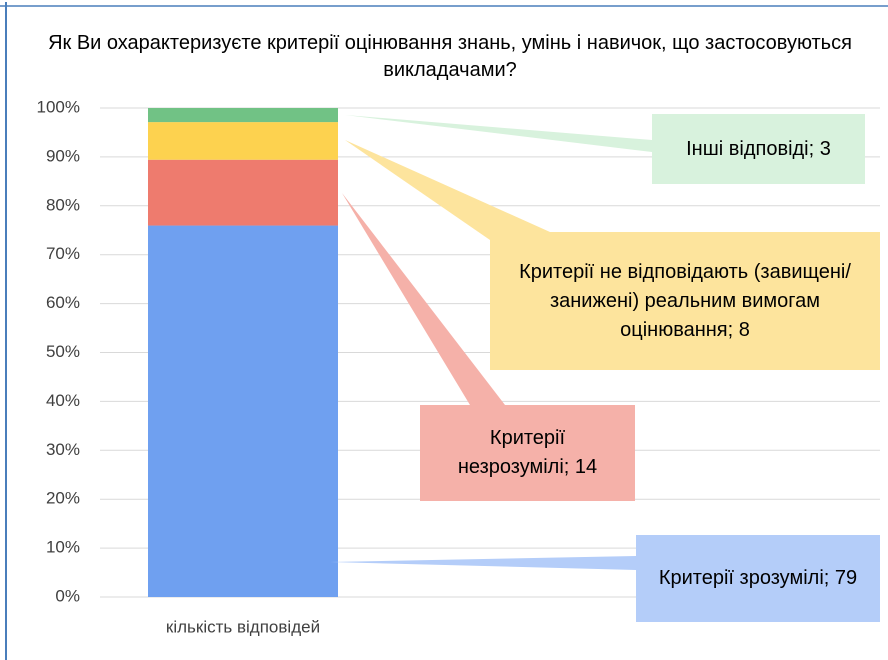 Image resolution: width=888 pixels, height=660 pixels. I want to click on data-label: Інші відповіді; 3, so click(758, 149).